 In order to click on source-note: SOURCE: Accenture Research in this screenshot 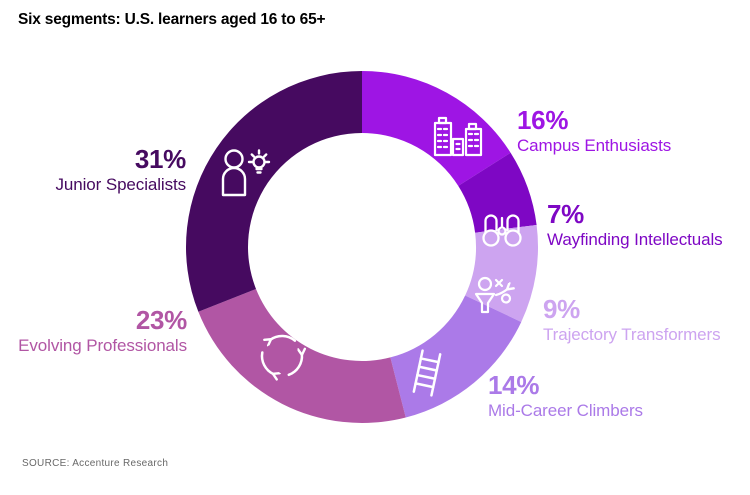, I will do `click(95, 463)`.